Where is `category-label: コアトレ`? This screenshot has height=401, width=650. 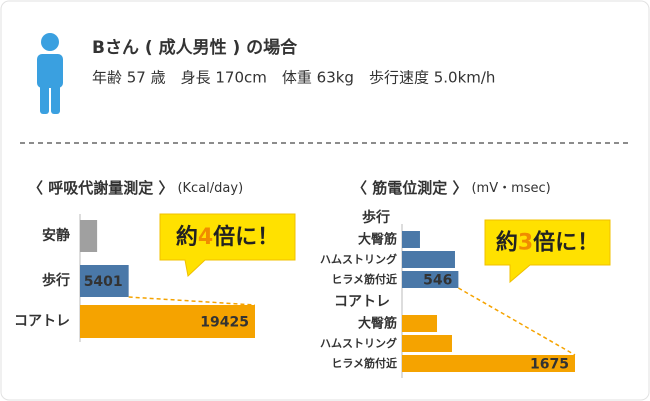 category-label: コアトレ is located at coordinates (42, 322).